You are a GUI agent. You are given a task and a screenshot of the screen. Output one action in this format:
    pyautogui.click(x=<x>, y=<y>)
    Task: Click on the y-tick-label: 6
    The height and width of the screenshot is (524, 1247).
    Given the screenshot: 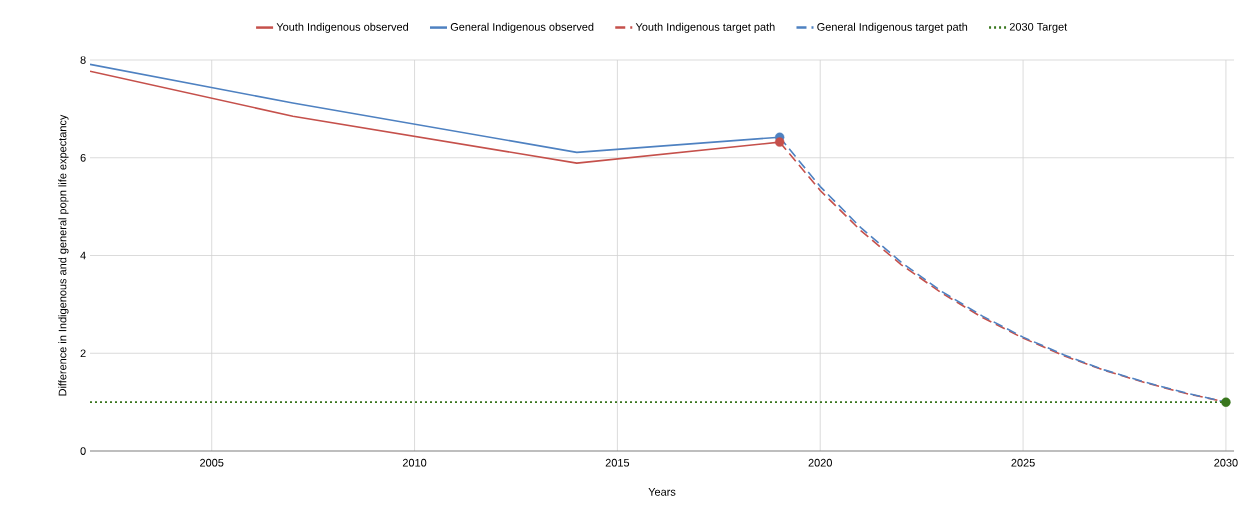 What is the action you would take?
    pyautogui.click(x=83, y=157)
    